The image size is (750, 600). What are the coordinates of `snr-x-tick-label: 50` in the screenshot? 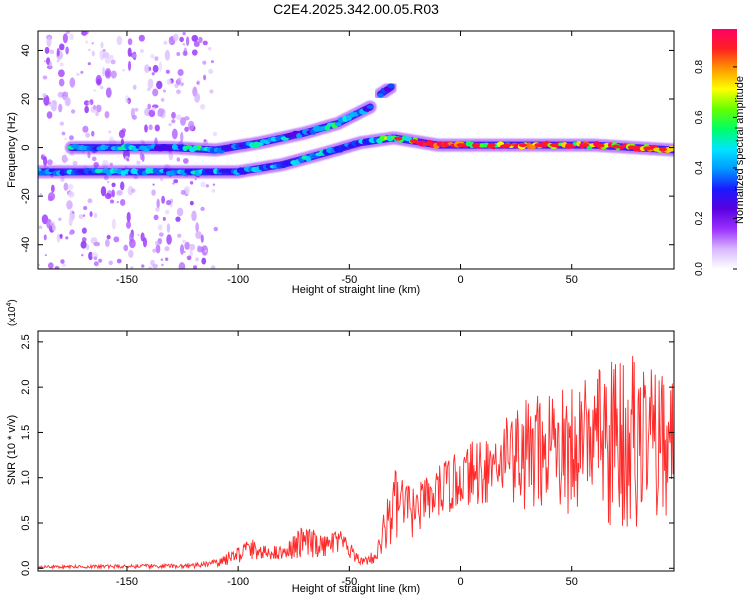 It's located at (572, 582).